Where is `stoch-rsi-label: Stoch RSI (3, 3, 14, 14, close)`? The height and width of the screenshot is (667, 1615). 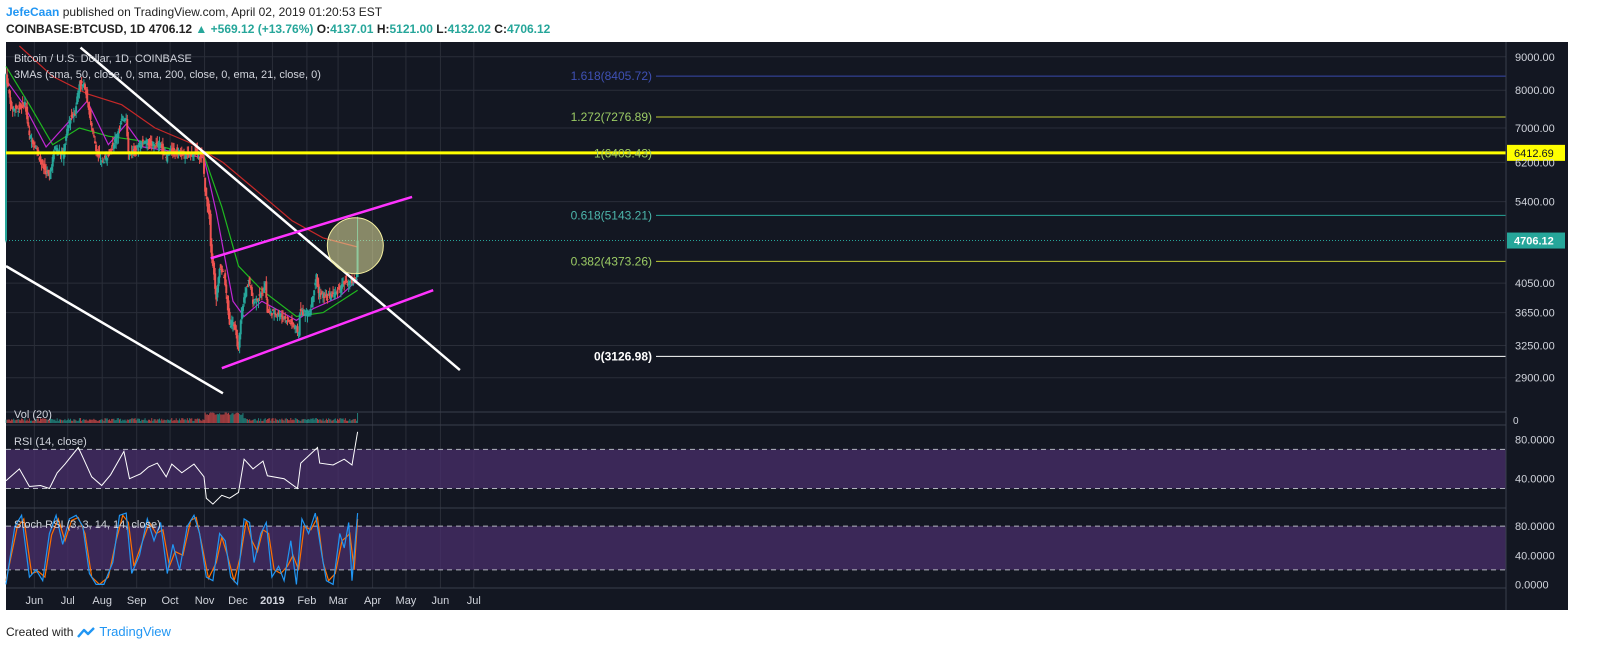
stoch-rsi-label: Stoch RSI (3, 3, 14, 14, close) is located at coordinates (87, 525).